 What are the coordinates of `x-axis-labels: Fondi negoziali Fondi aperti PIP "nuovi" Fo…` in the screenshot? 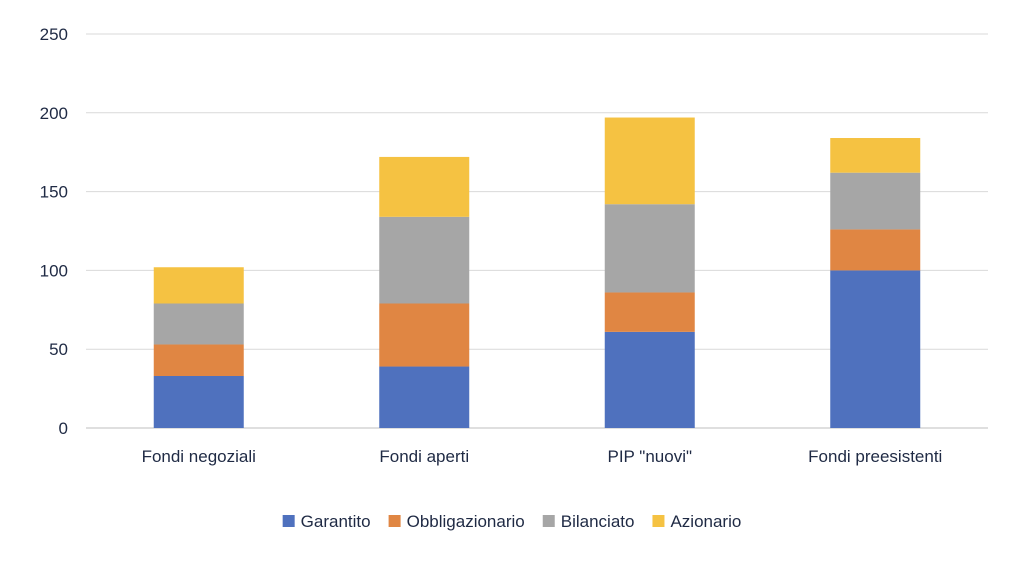 It's located at (542, 456).